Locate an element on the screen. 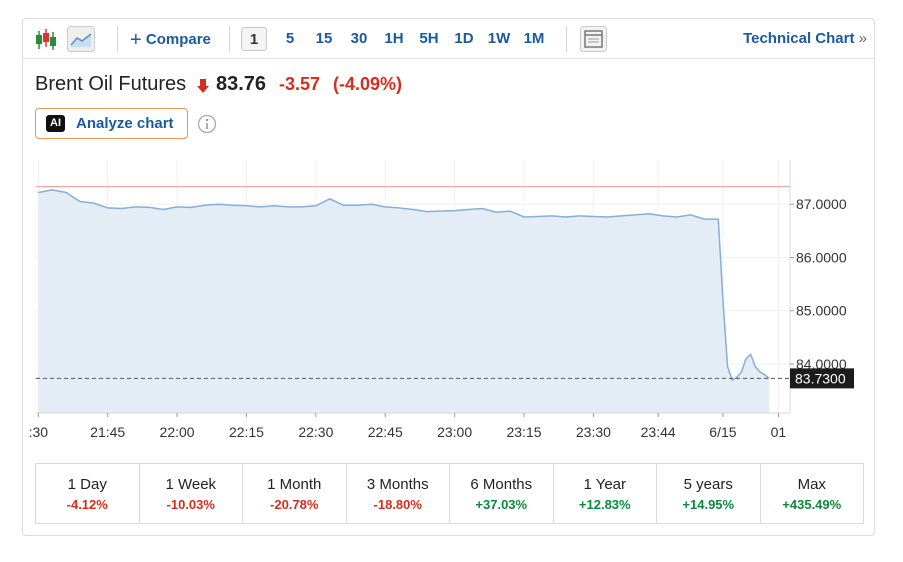  interval-button: 1H is located at coordinates (394, 38).